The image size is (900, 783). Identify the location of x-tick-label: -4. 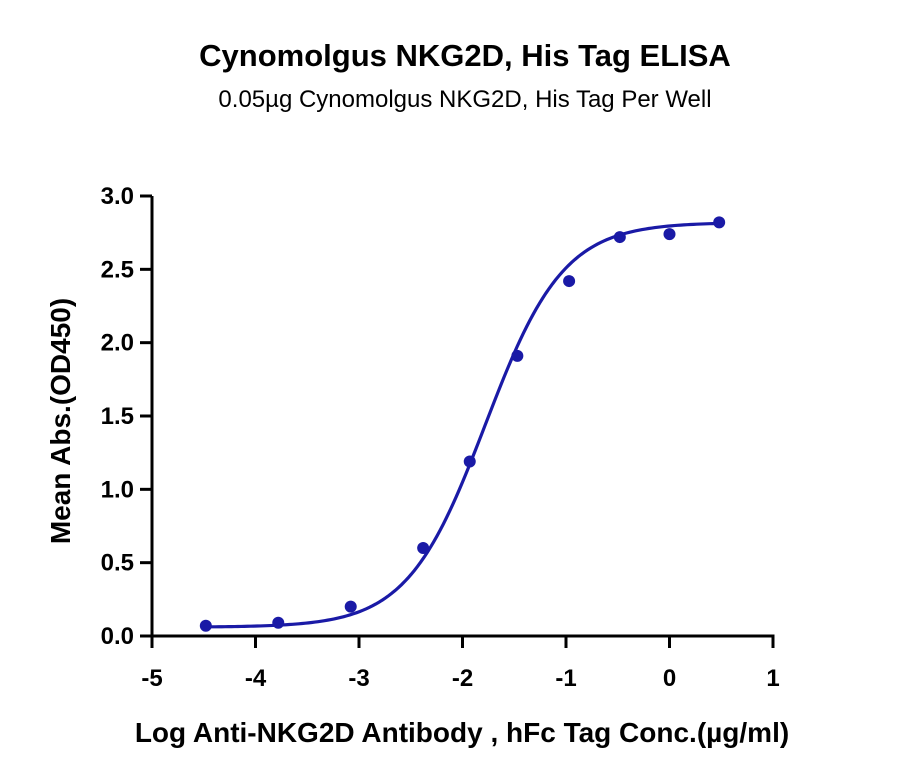
(256, 678).